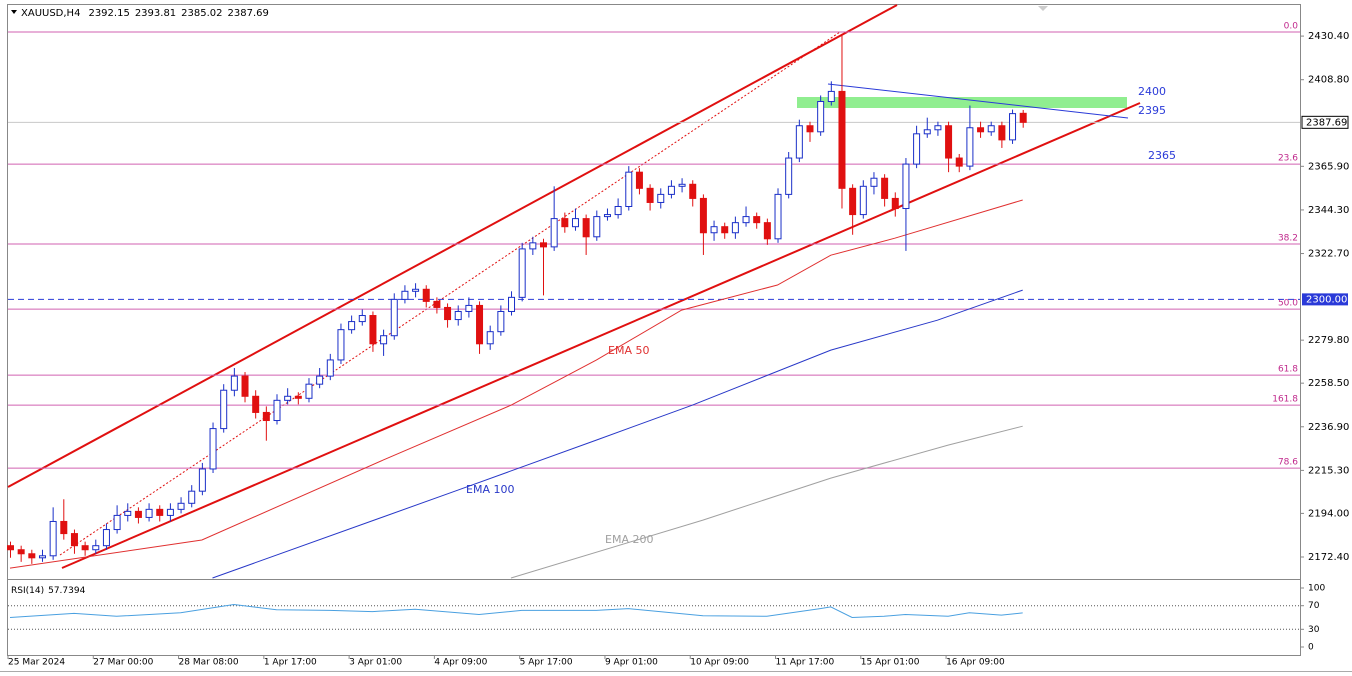 This screenshot has height=676, width=1352. I want to click on close: 2387.69, so click(248, 13).